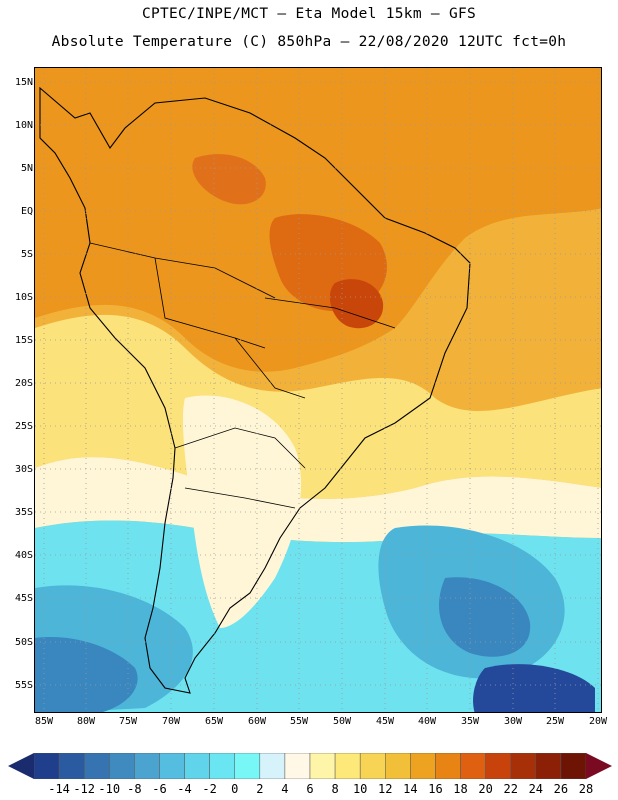 This screenshot has height=800, width=618. Describe the element at coordinates (410, 789) in the screenshot. I see `colorbar-label: 14` at that location.